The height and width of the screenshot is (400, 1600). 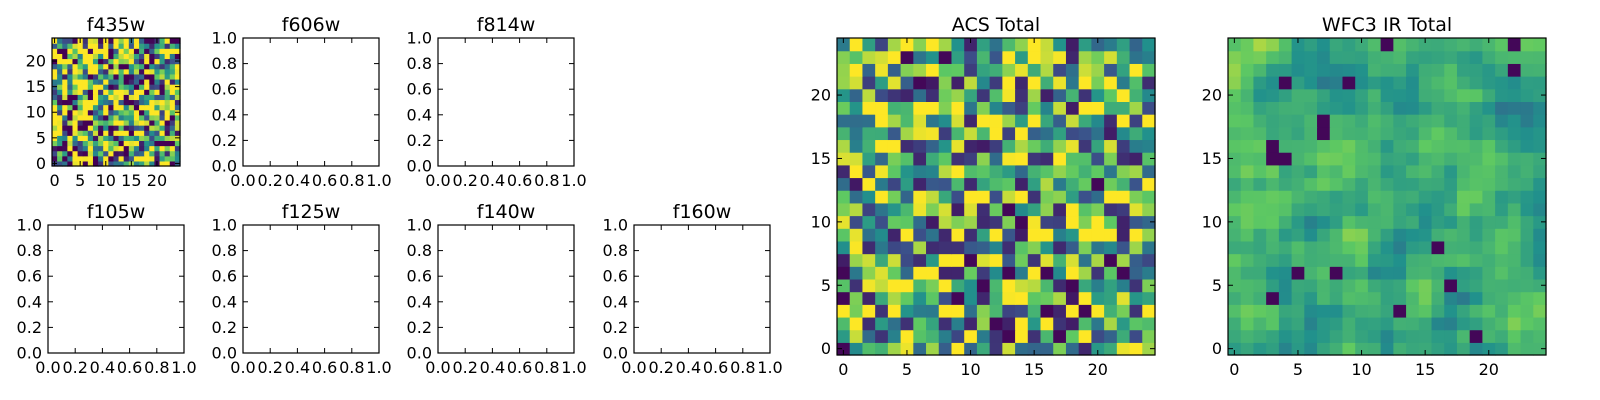 What do you see at coordinates (1425, 369) in the screenshot?
I see `wfc3-ir-total-xtick-label: 15` at bounding box center [1425, 369].